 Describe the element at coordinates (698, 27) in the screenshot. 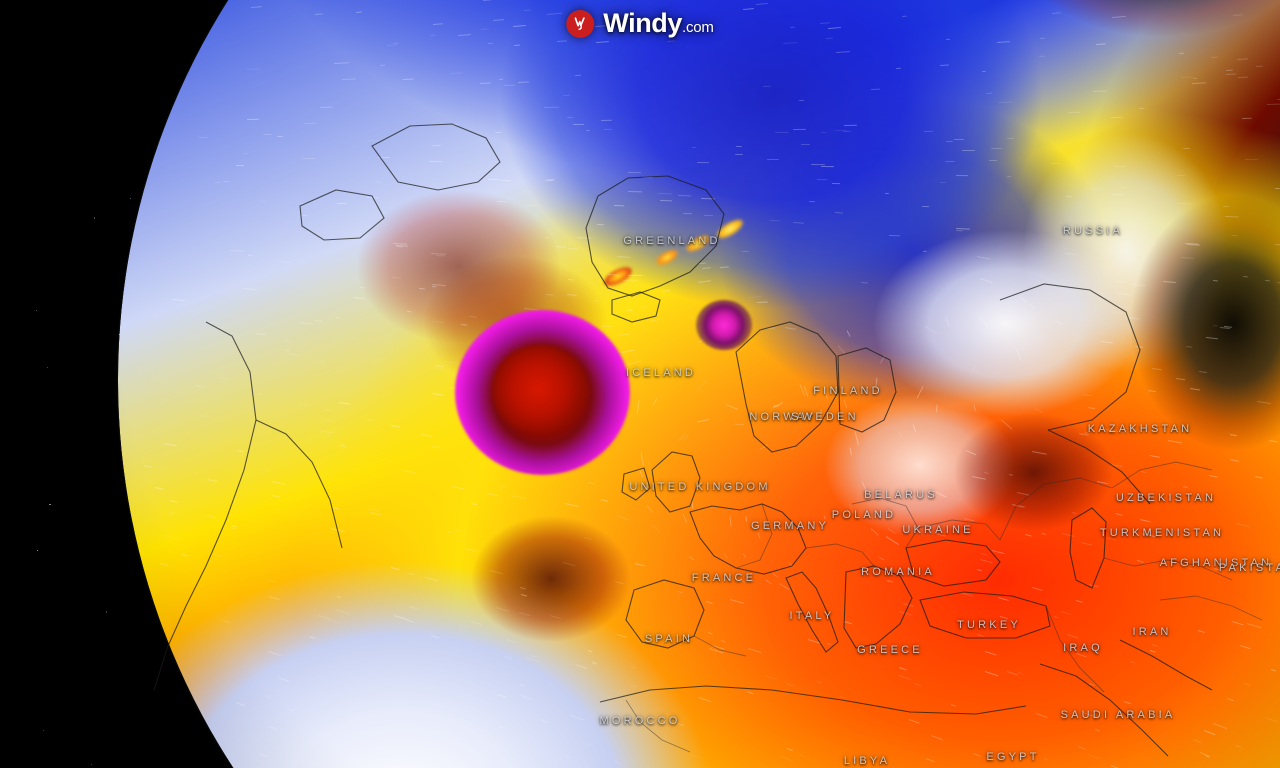

I see `brand-domain: .com` at that location.